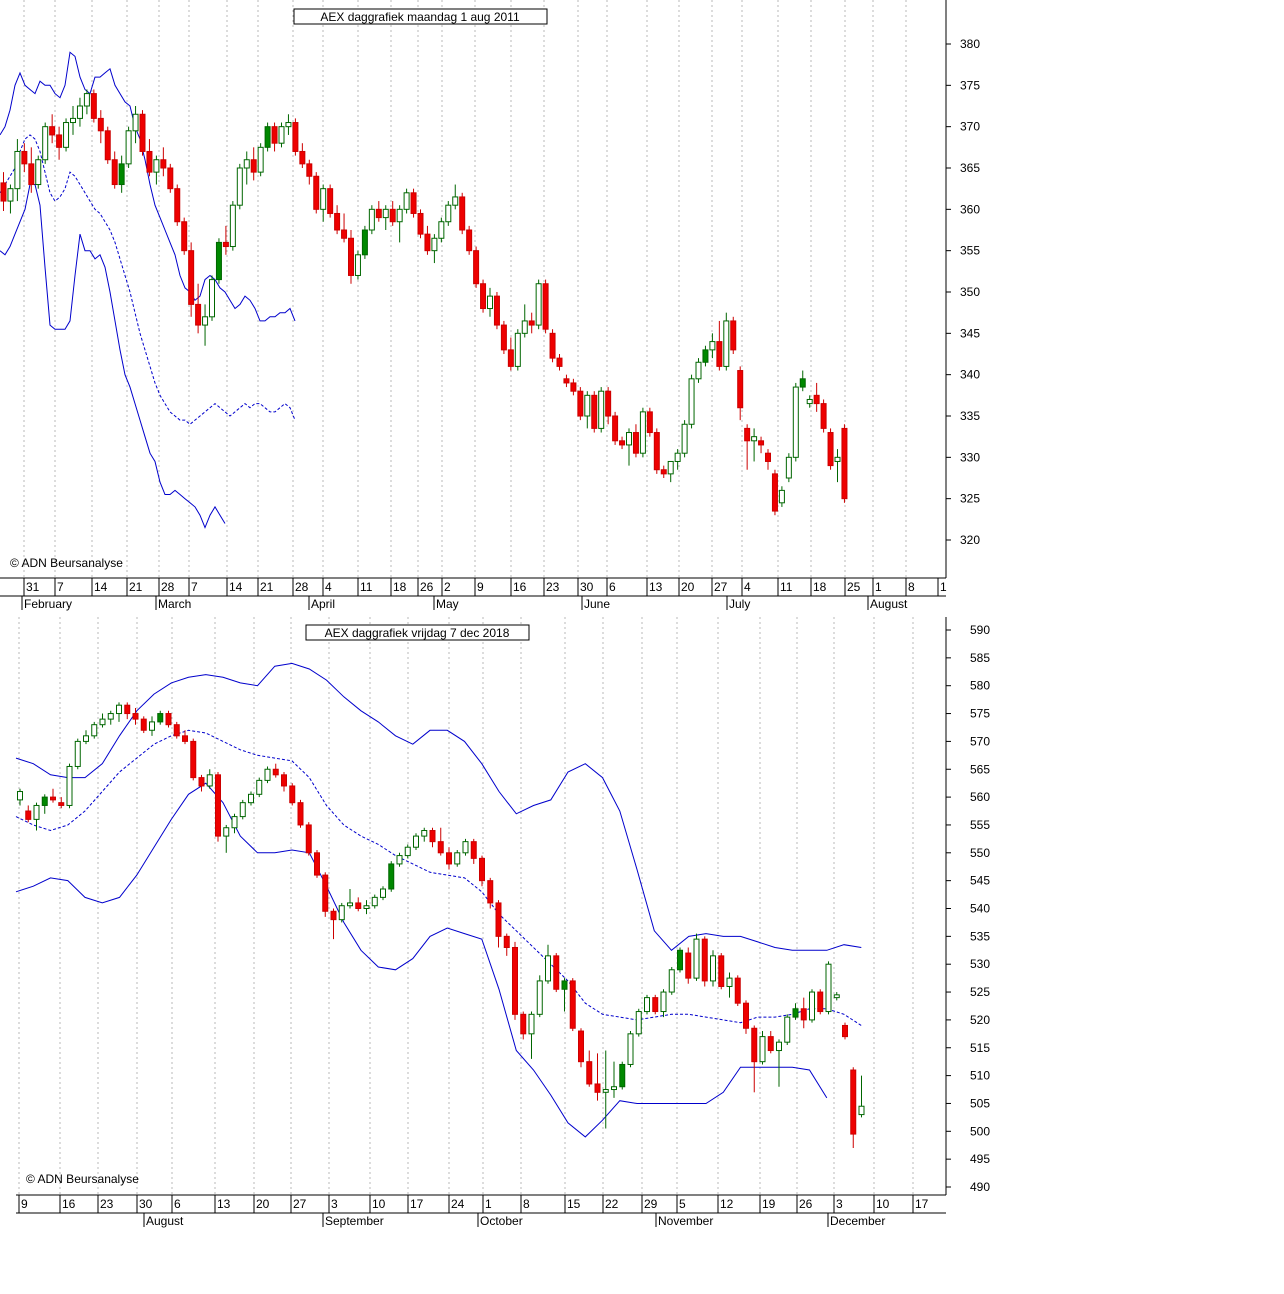 This screenshot has height=1294, width=1284. What do you see at coordinates (612, 587) in the screenshot?
I see `day-label: 6` at bounding box center [612, 587].